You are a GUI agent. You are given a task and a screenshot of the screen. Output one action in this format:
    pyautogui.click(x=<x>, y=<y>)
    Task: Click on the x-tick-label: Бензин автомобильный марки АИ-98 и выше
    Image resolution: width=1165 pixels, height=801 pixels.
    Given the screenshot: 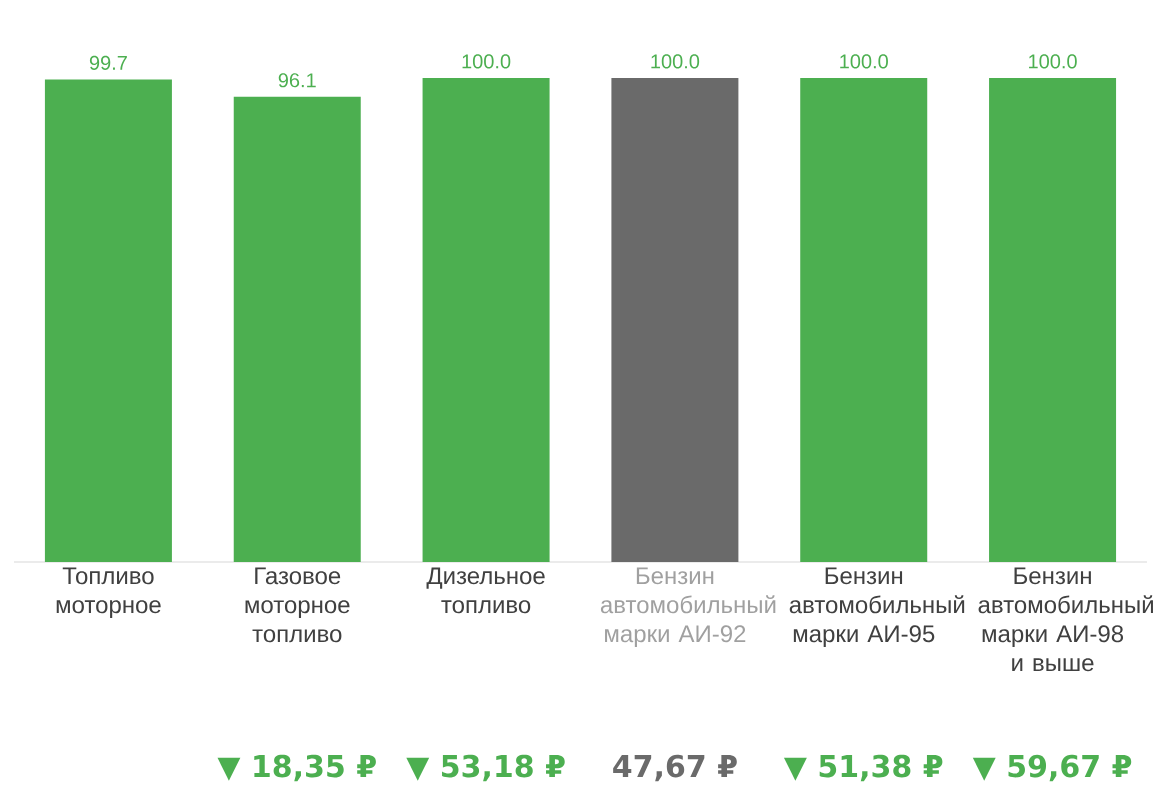 What is the action you would take?
    pyautogui.click(x=1065, y=619)
    